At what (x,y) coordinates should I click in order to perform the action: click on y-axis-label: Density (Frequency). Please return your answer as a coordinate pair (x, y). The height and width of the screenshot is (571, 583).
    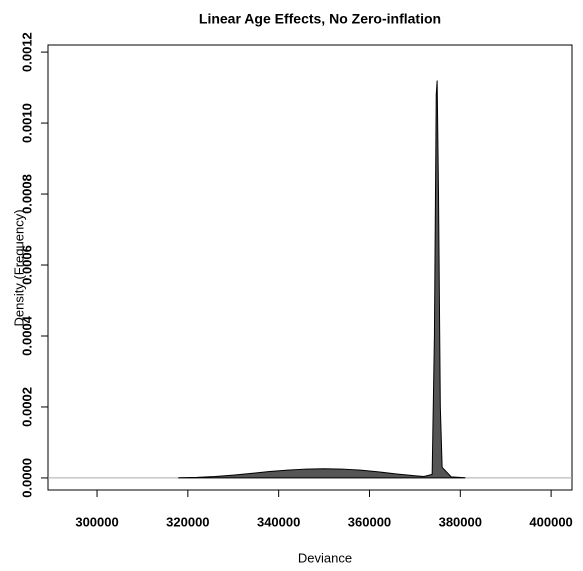
    Looking at the image, I should click on (18, 267).